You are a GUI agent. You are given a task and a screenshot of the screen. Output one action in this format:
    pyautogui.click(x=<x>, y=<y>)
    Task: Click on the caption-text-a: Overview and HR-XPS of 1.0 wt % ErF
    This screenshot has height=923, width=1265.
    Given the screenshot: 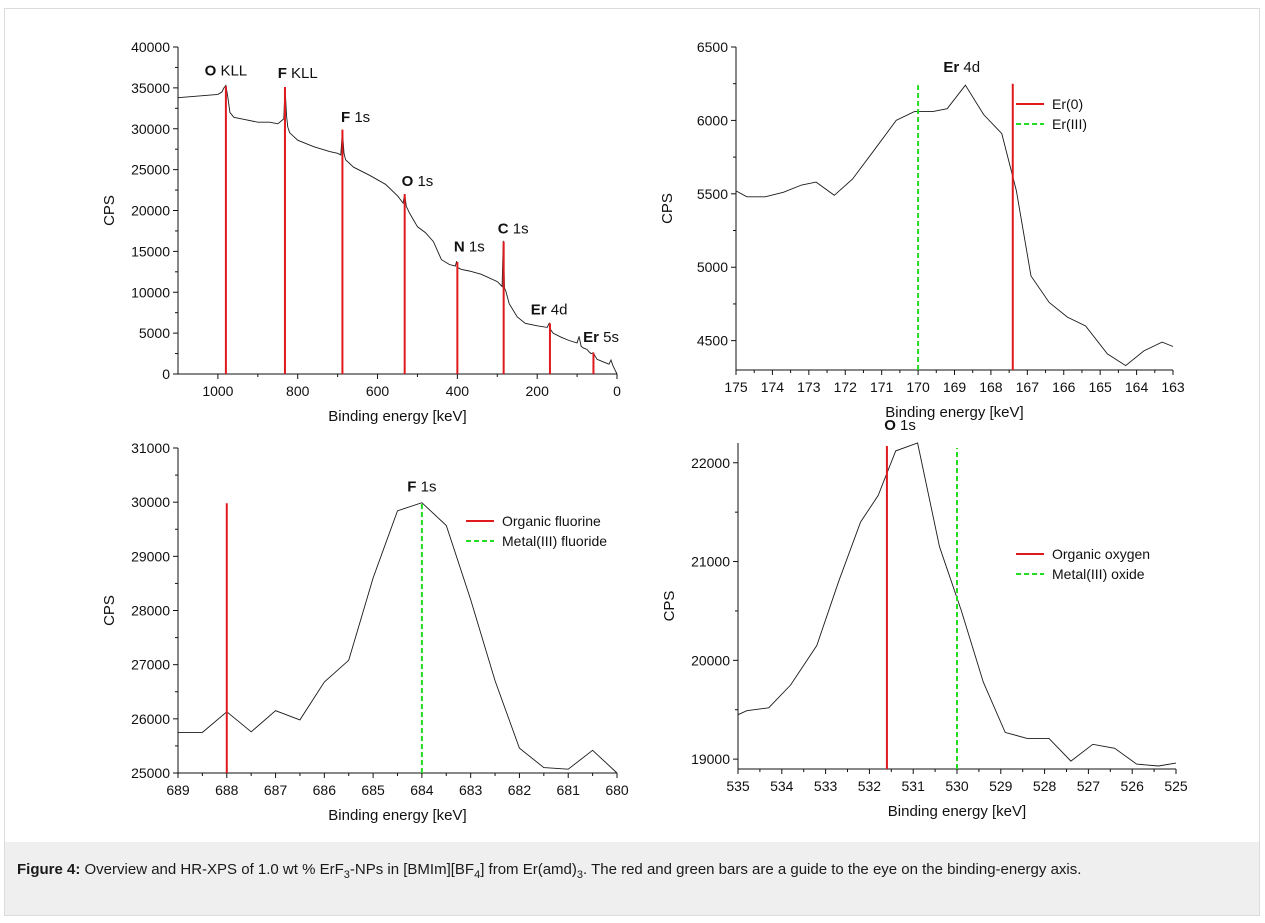 What is the action you would take?
    pyautogui.click(x=212, y=869)
    